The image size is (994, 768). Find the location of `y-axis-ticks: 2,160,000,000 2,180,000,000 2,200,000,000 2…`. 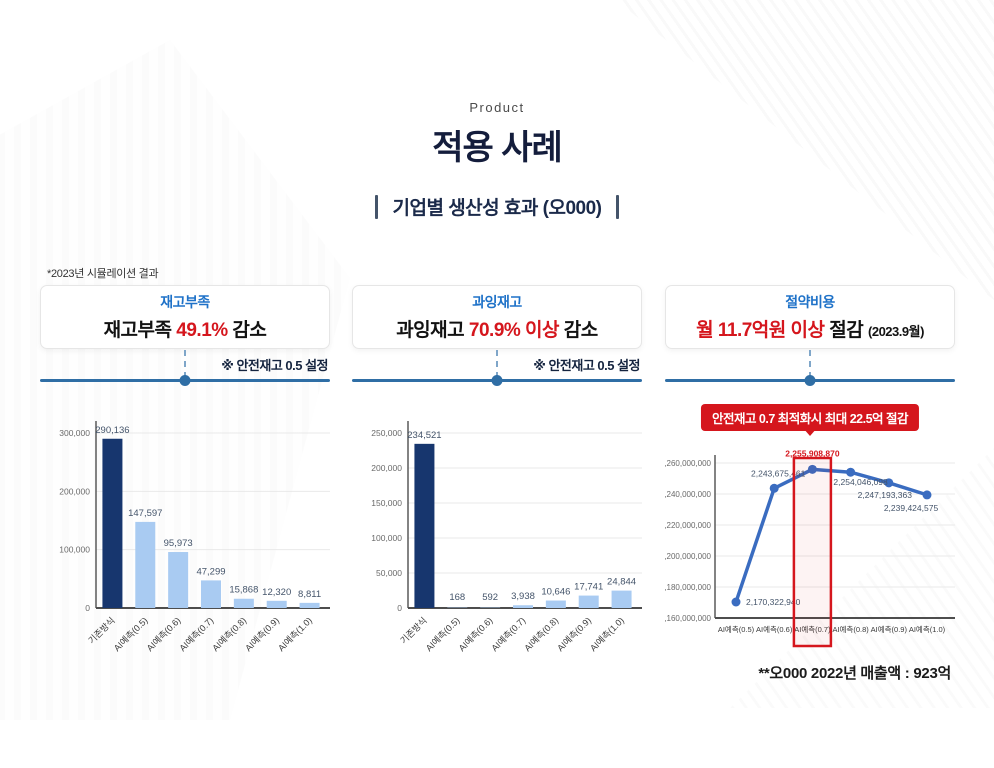

y-axis-ticks: 2,160,000,000 2,180,000,000 2,200,000,000 2… is located at coordinates (688, 541).